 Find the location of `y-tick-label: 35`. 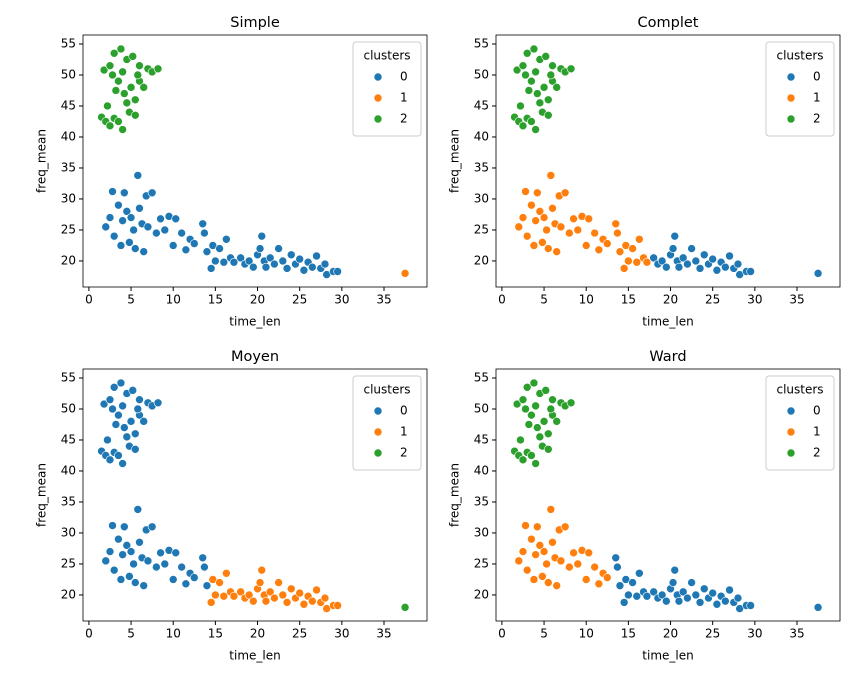

y-tick-label: 35 is located at coordinates (68, 167).